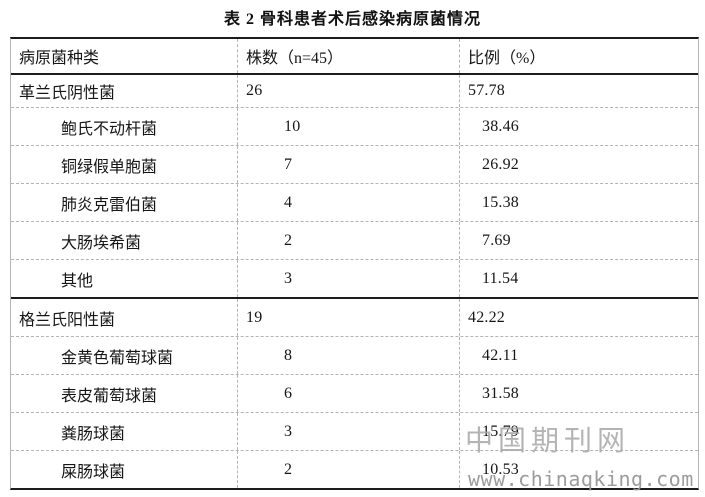 The height and width of the screenshot is (497, 705). Describe the element at coordinates (578, 469) in the screenshot. I see `percentage-cell: 10.53` at that location.